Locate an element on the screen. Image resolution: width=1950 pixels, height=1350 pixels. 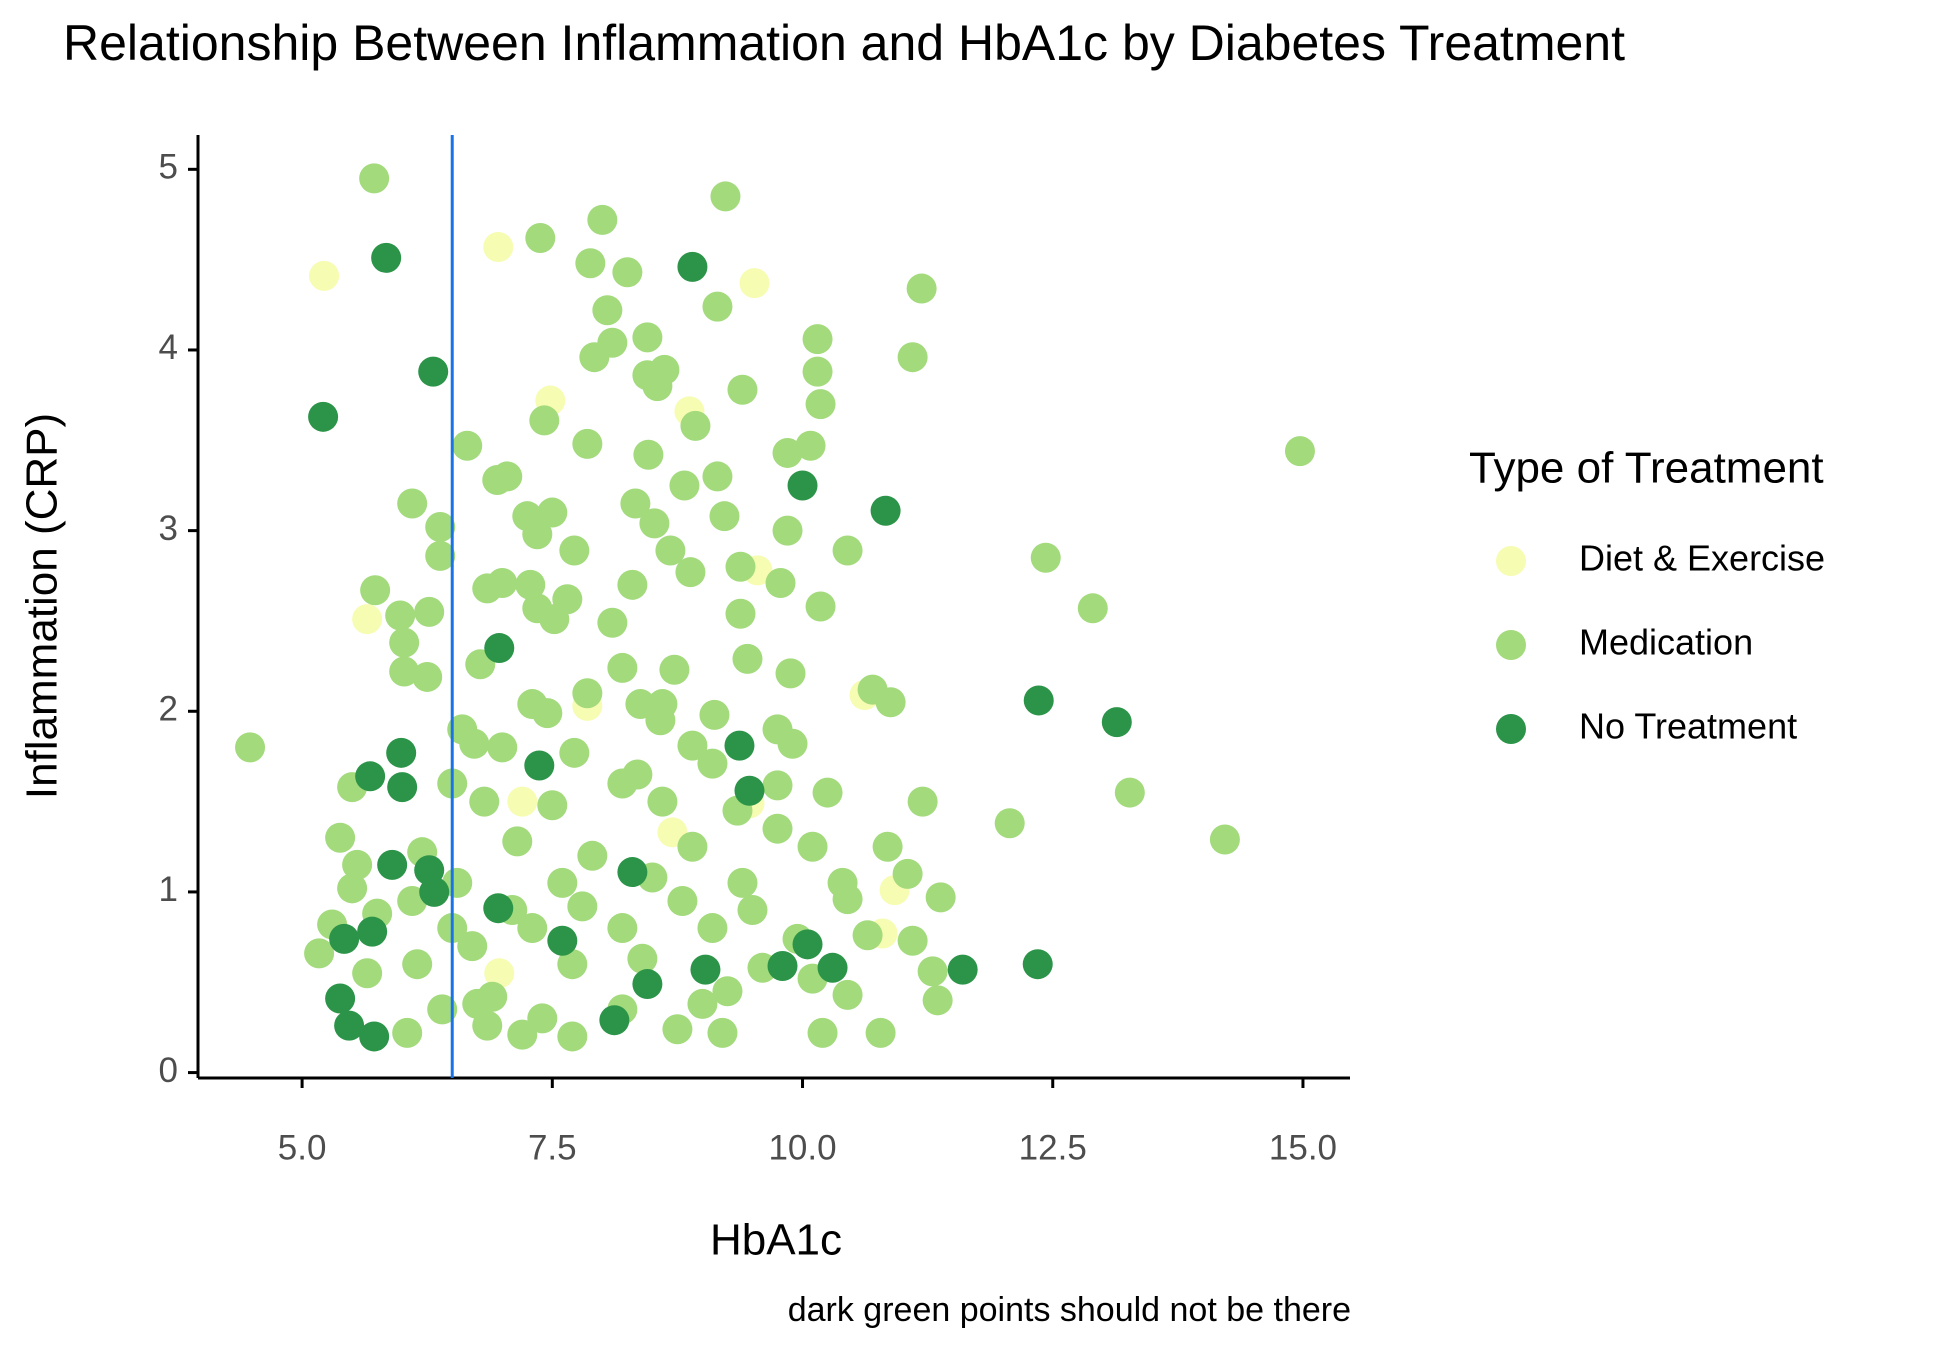
y-tick-label: 0 is located at coordinates (168, 1070).